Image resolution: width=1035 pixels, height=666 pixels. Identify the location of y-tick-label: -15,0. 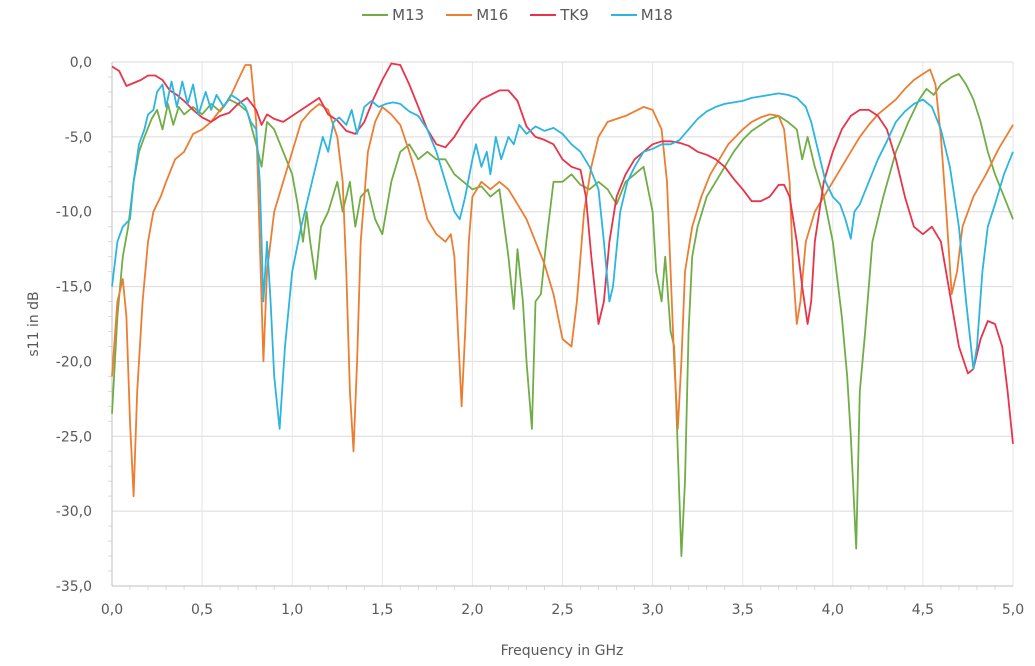
(74, 288).